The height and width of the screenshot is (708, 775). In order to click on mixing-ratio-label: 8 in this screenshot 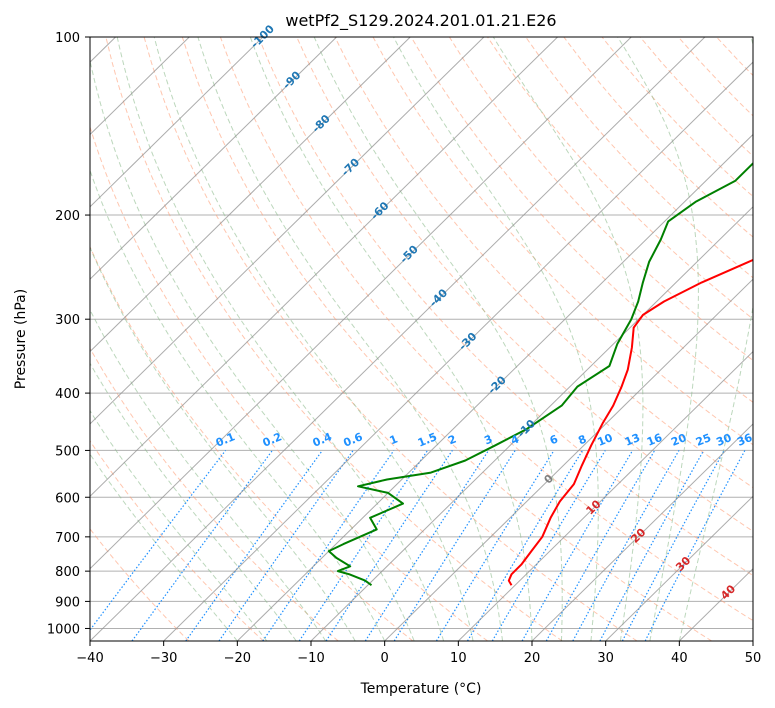, I will do `click(582, 440)`.